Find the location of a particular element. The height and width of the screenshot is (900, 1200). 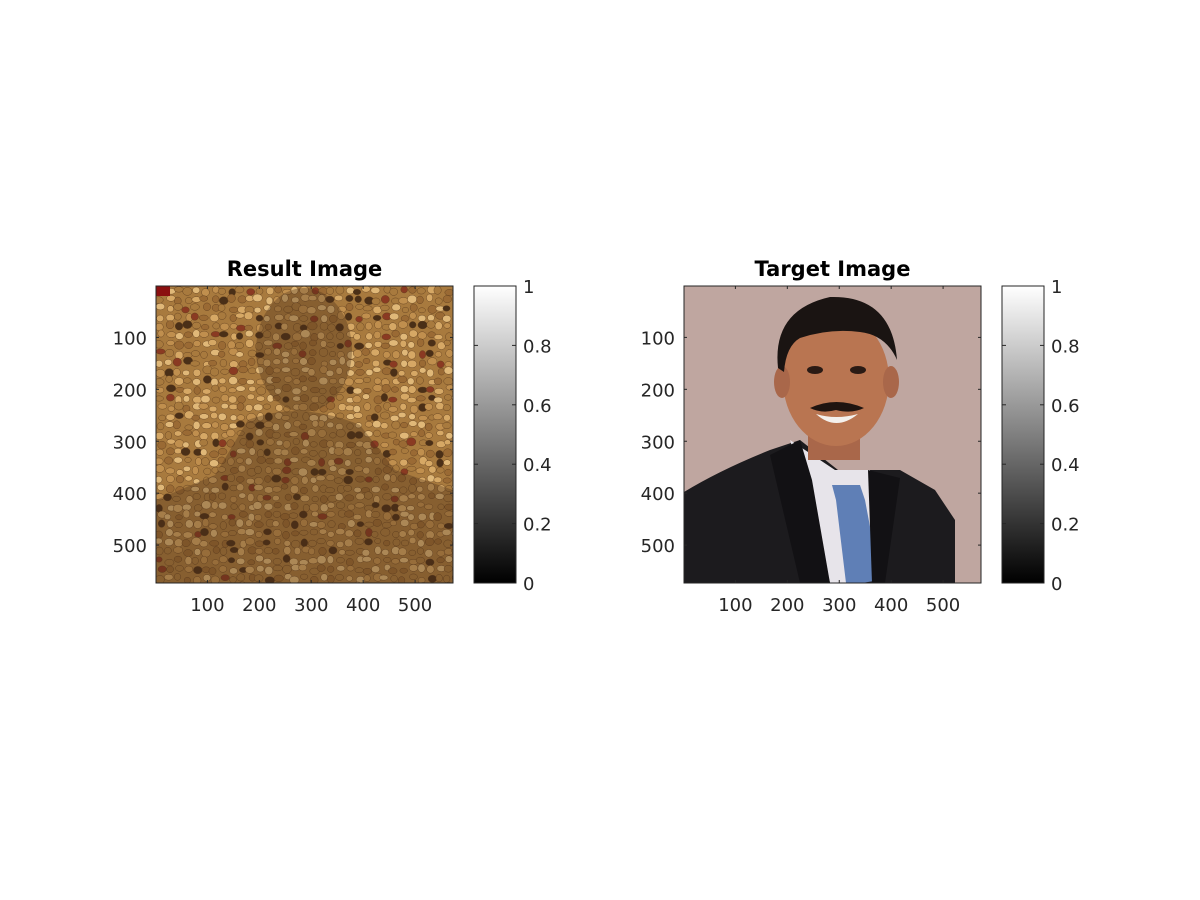

colorbar-tick-label: 0.4 is located at coordinates (537, 465).